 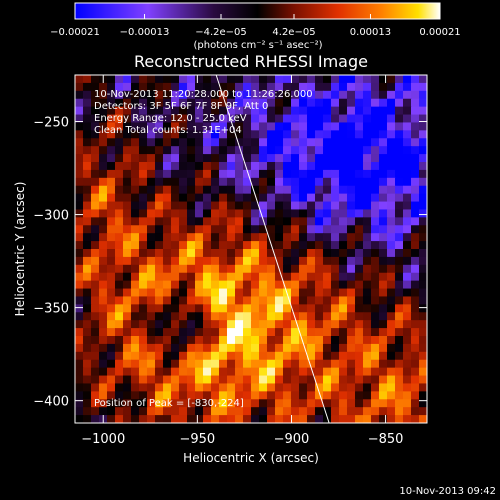 What do you see at coordinates (251, 61) in the screenshot?
I see `chart-title: Reconstructed RHESSI Image` at bounding box center [251, 61].